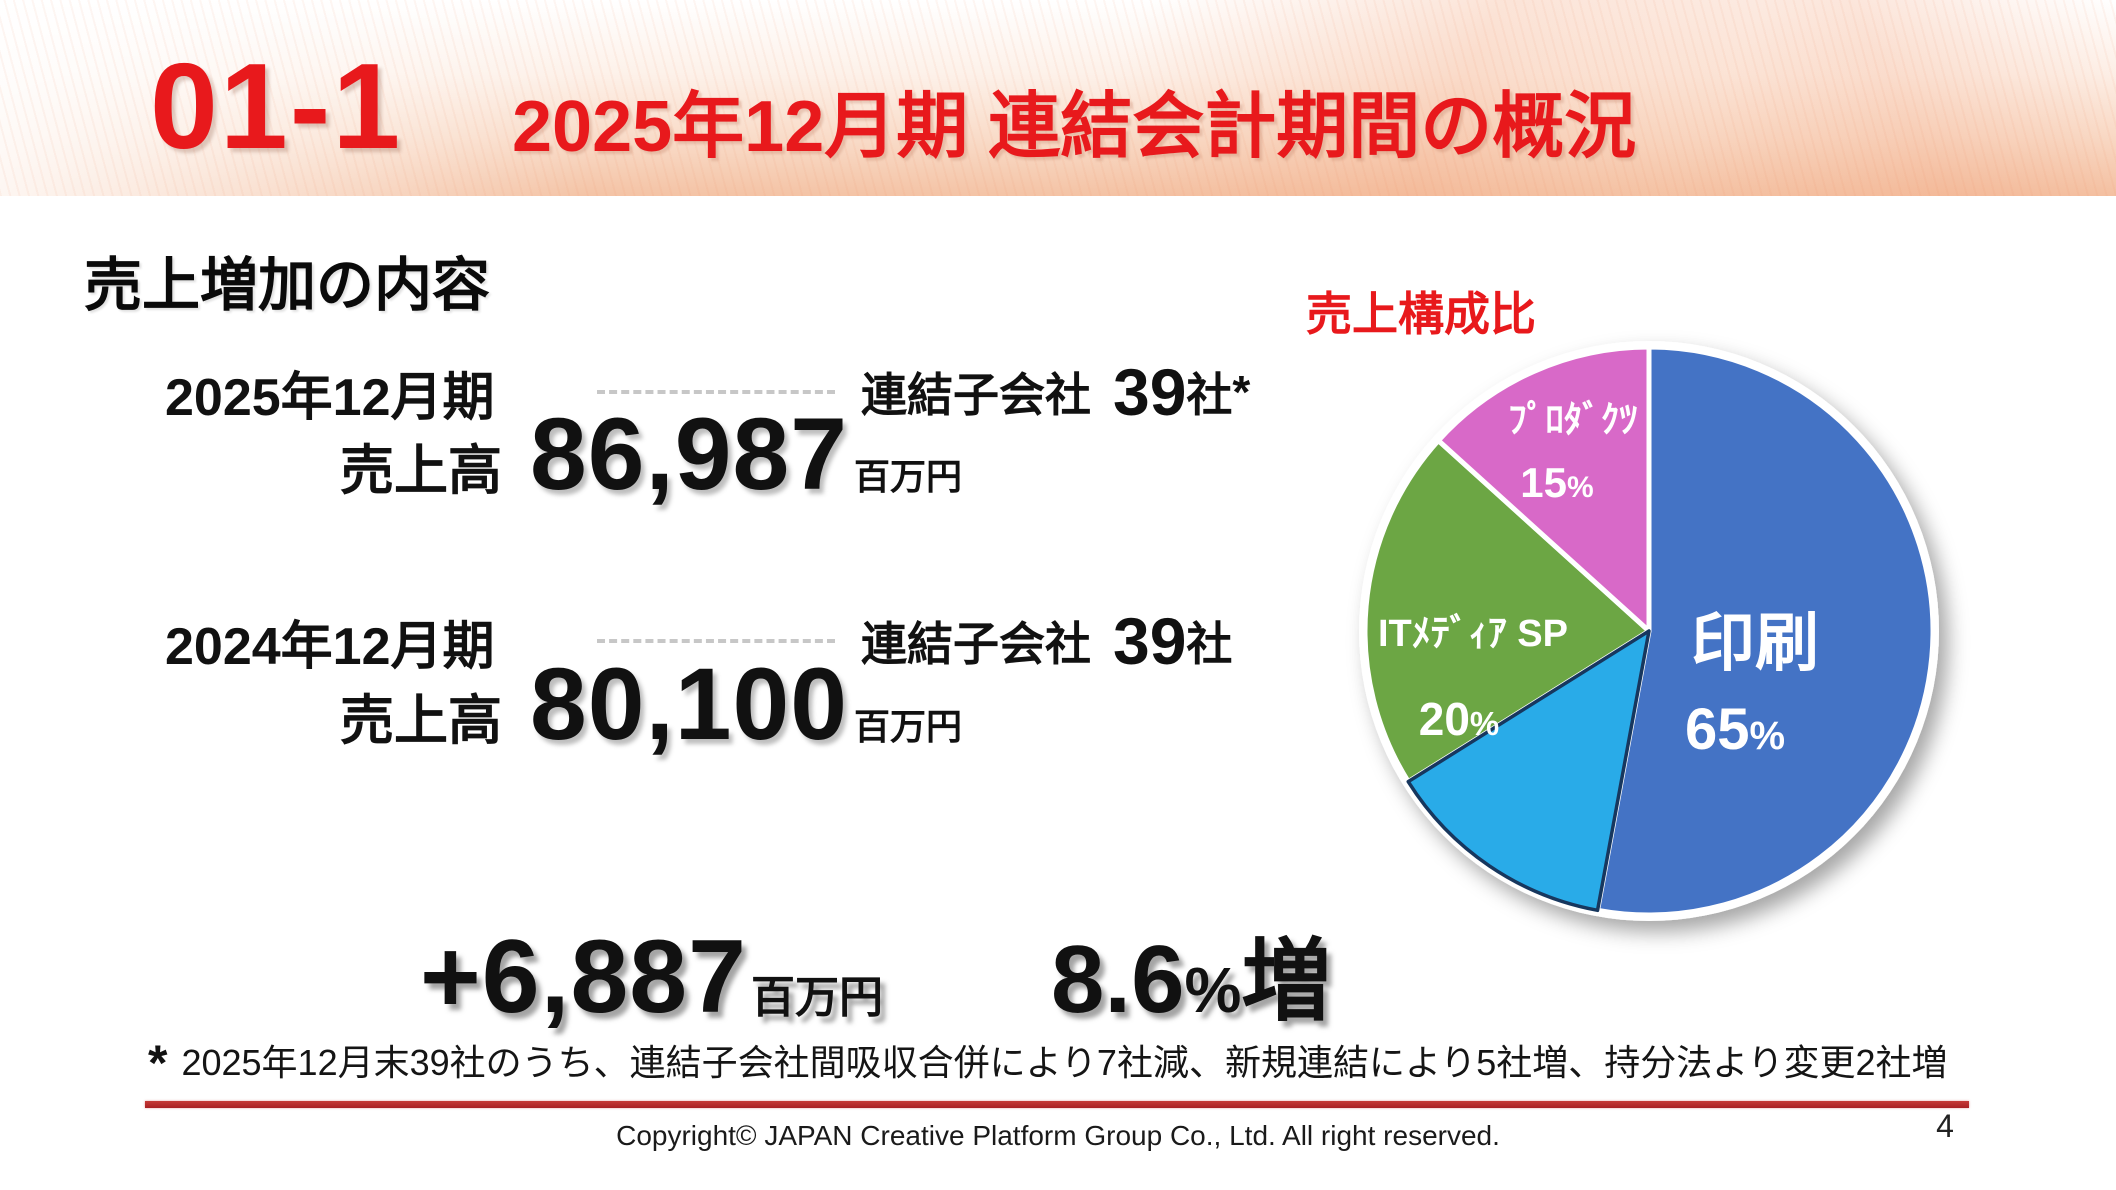 The image size is (2116, 1190). Describe the element at coordinates (817, 997) in the screenshot. I see `delta-unit: 百万円` at that location.